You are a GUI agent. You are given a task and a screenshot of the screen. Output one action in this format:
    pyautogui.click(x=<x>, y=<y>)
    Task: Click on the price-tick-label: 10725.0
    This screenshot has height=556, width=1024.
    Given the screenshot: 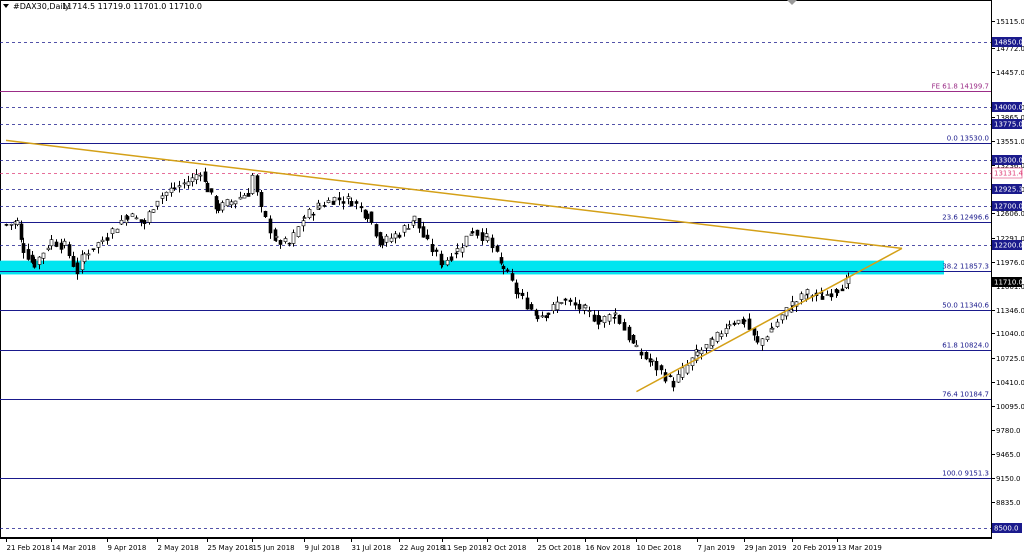 What is the action you would take?
    pyautogui.click(x=1010, y=359)
    